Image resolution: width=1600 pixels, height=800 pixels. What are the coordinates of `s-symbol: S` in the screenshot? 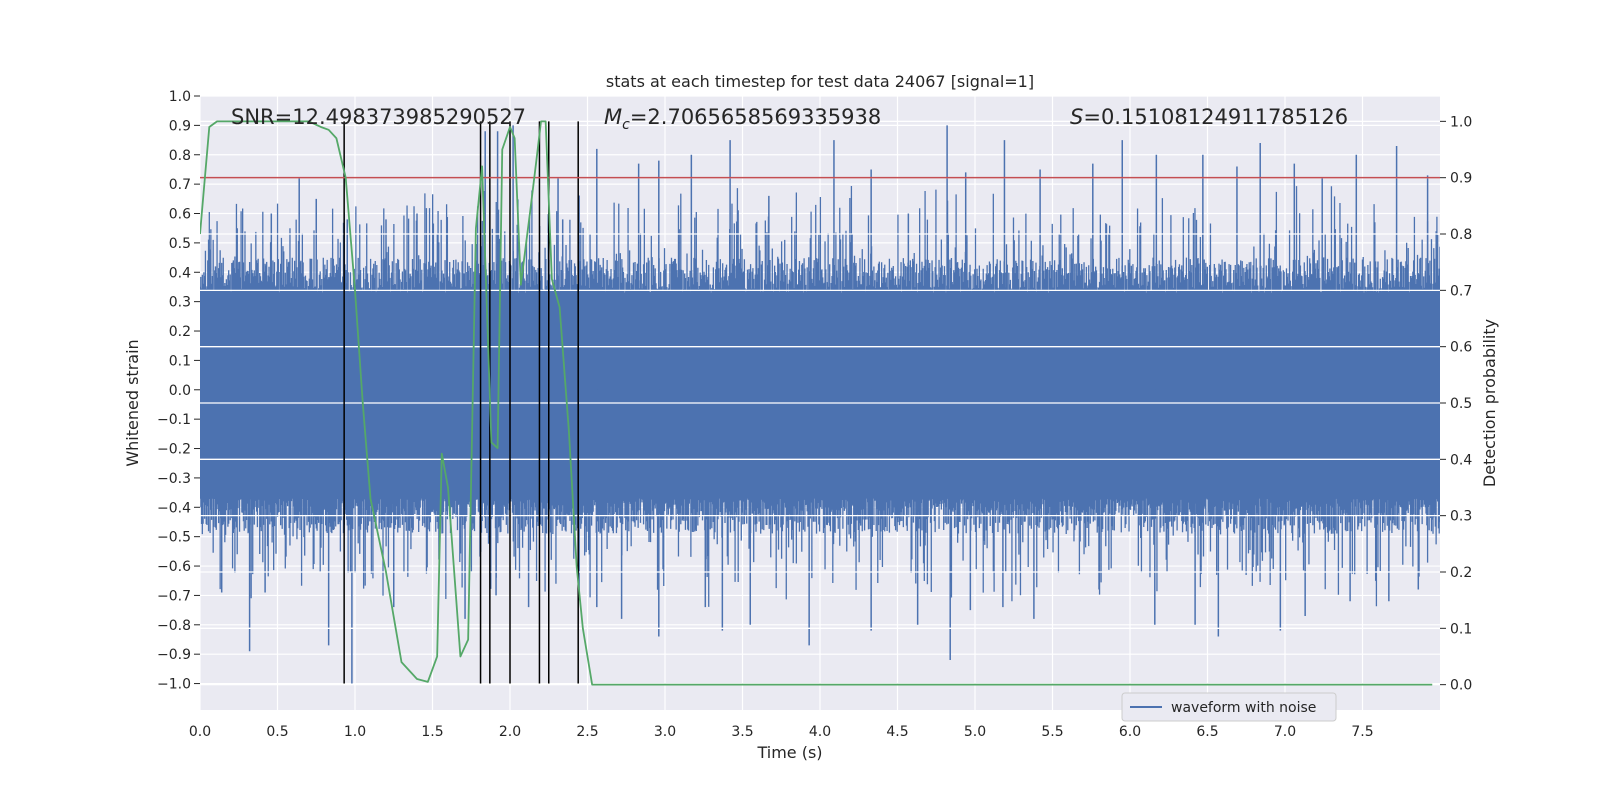 It's located at (1076, 117).